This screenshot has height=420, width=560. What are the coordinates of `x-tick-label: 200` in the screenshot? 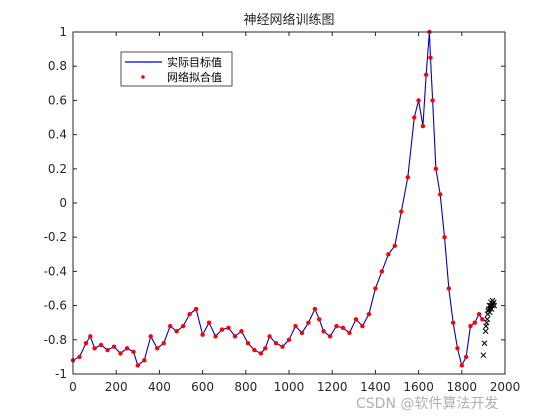 It's located at (116, 387).